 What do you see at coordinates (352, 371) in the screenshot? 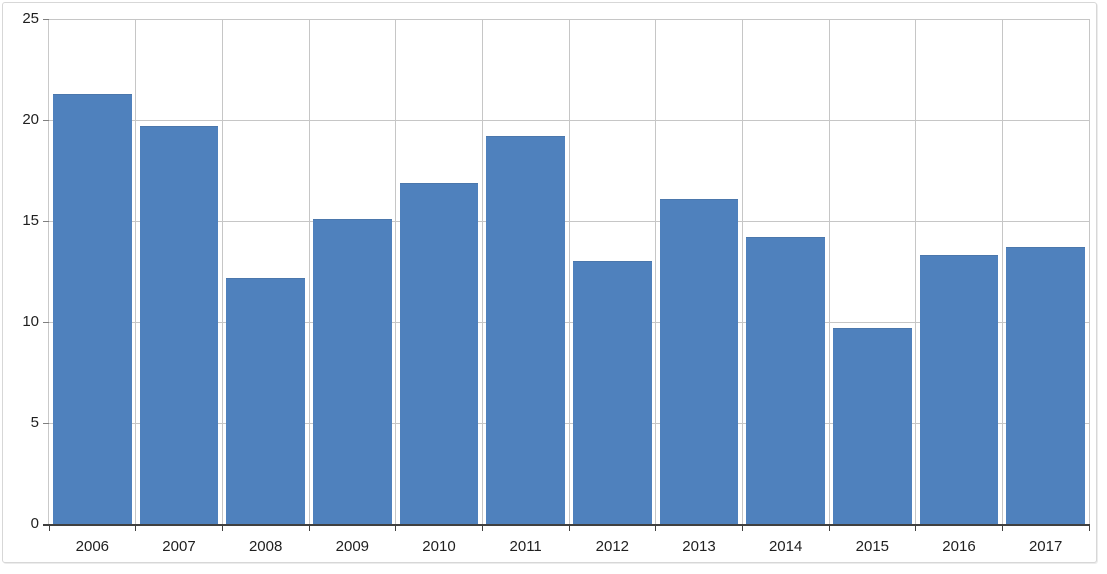
I see `bar-2009` at bounding box center [352, 371].